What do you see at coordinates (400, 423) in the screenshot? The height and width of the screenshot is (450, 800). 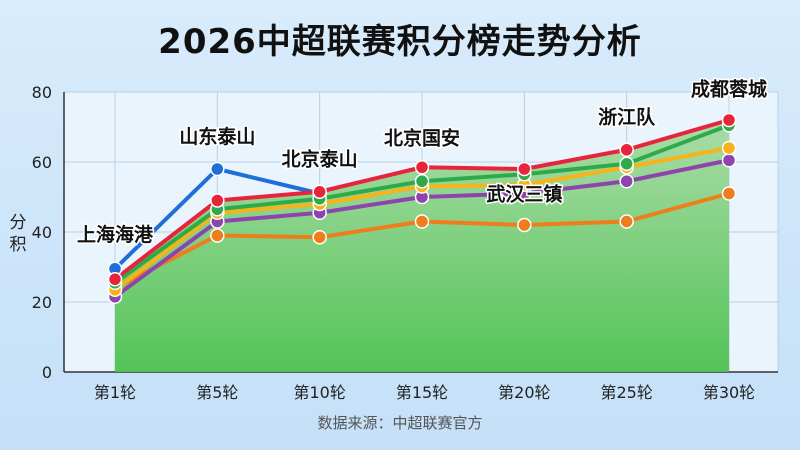 I see `data-source-note: 数据来源：中超联赛官方` at bounding box center [400, 423].